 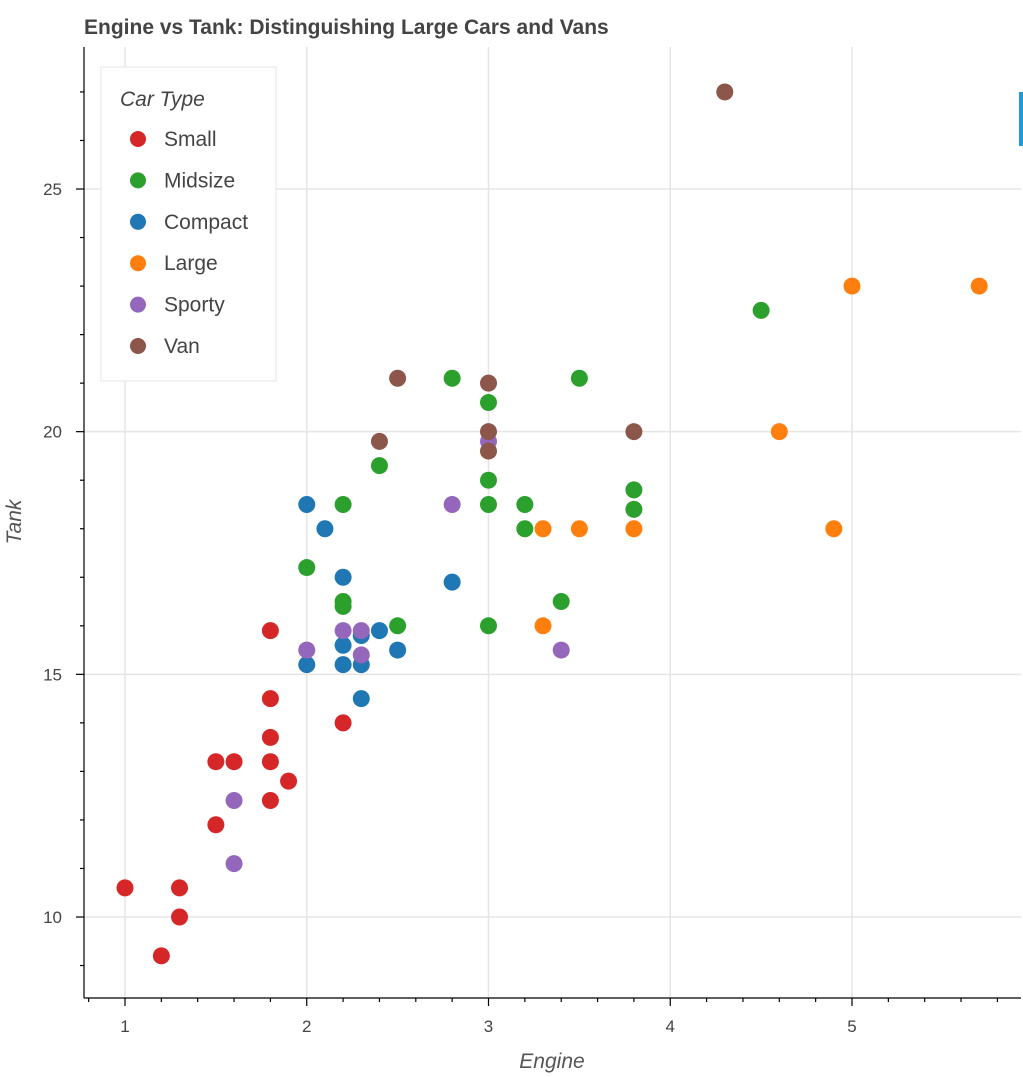 What do you see at coordinates (851, 1026) in the screenshot?
I see `x-tick-label: 5` at bounding box center [851, 1026].